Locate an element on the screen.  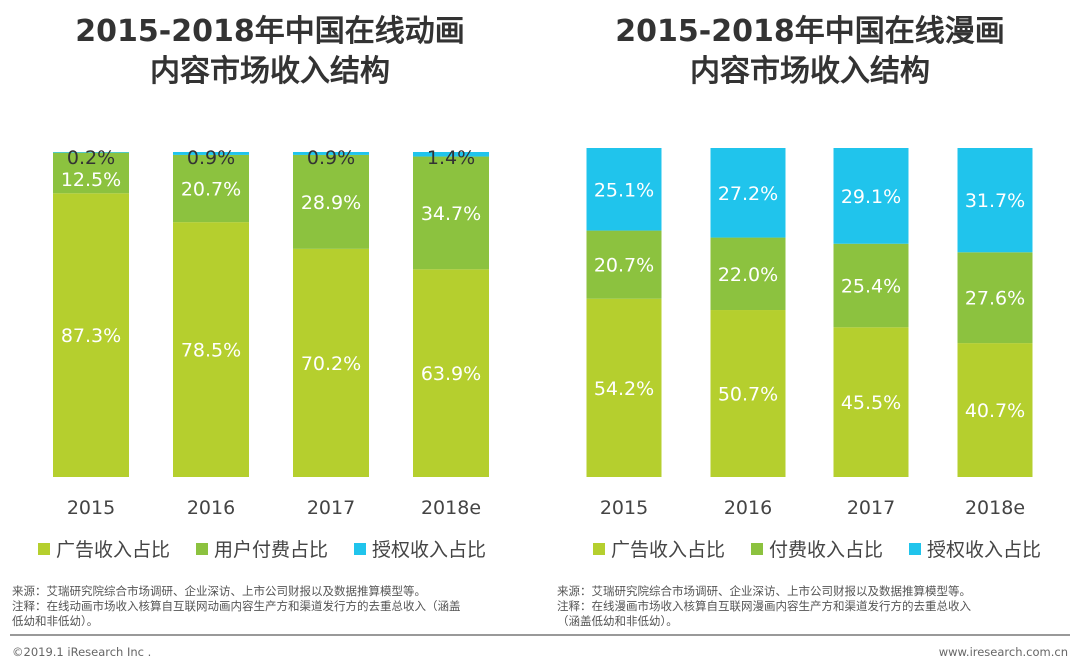
data-label: 87.3% is located at coordinates (91, 336).